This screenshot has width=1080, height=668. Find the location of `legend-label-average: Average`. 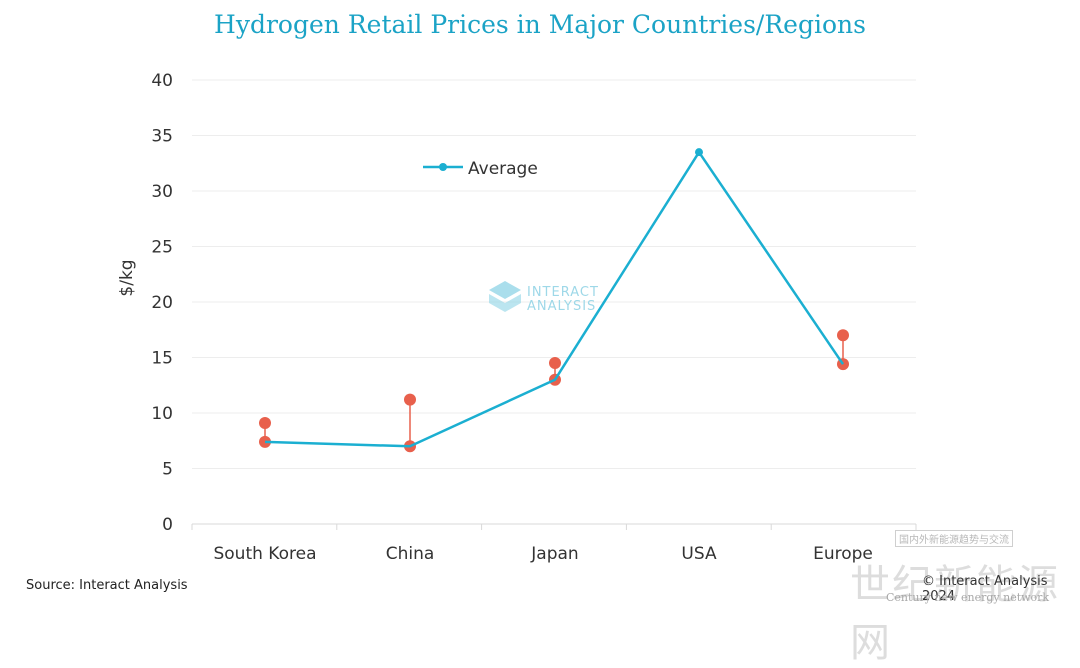

legend-label-average: Average is located at coordinates (503, 169).